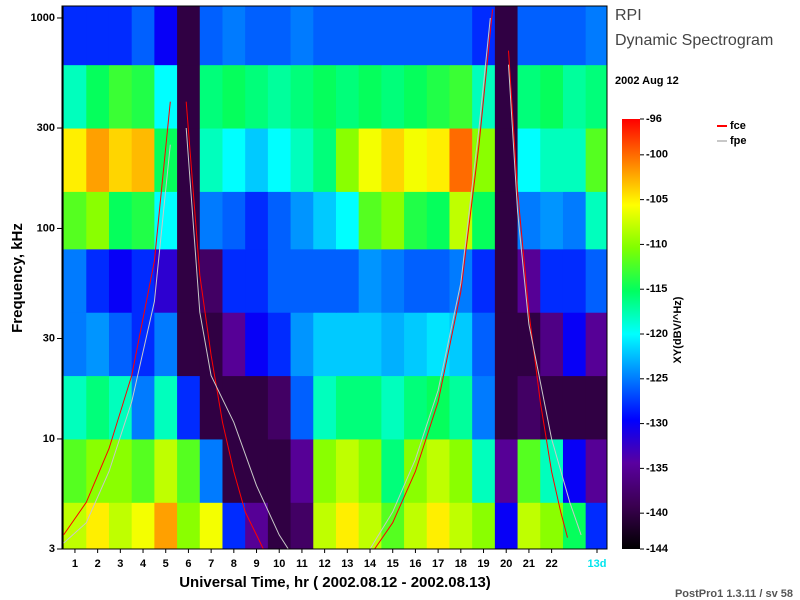 The height and width of the screenshot is (600, 800). Describe the element at coordinates (657, 379) in the screenshot. I see `colorbar-tick-label: -125` at that location.